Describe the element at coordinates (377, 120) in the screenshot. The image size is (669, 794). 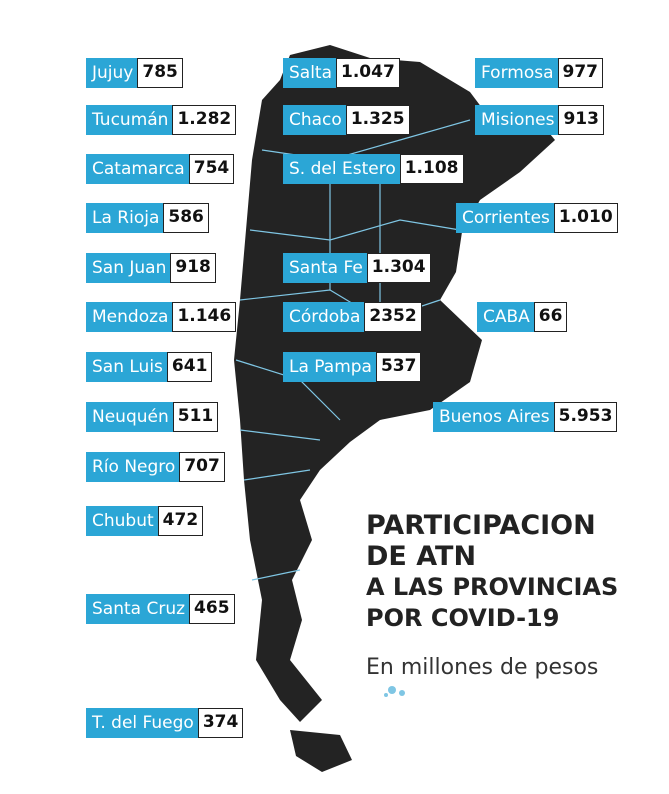
I see `province-value: 1.325` at that location.